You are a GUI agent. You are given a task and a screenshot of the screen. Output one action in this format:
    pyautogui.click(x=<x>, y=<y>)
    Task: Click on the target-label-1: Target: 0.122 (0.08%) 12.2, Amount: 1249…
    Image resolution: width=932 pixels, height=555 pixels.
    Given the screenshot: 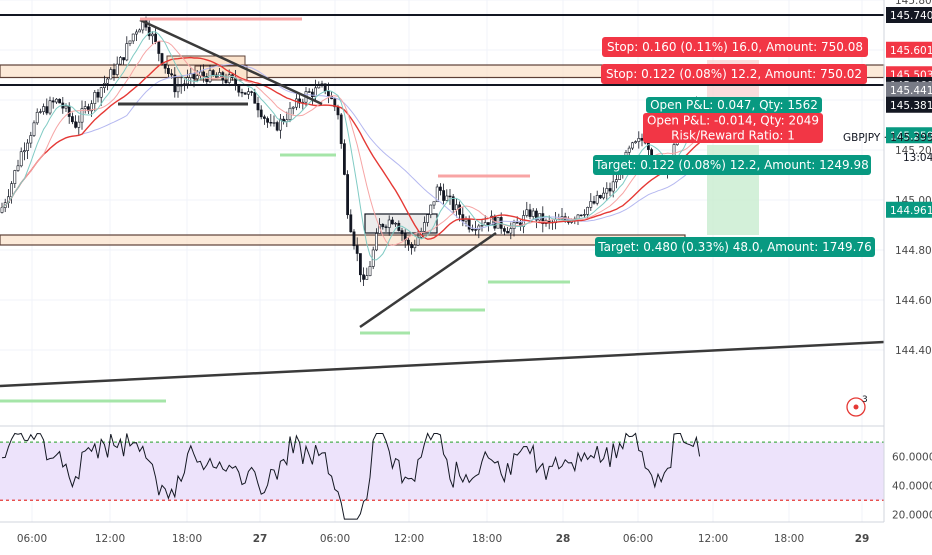 What is the action you would take?
    pyautogui.click(x=732, y=165)
    